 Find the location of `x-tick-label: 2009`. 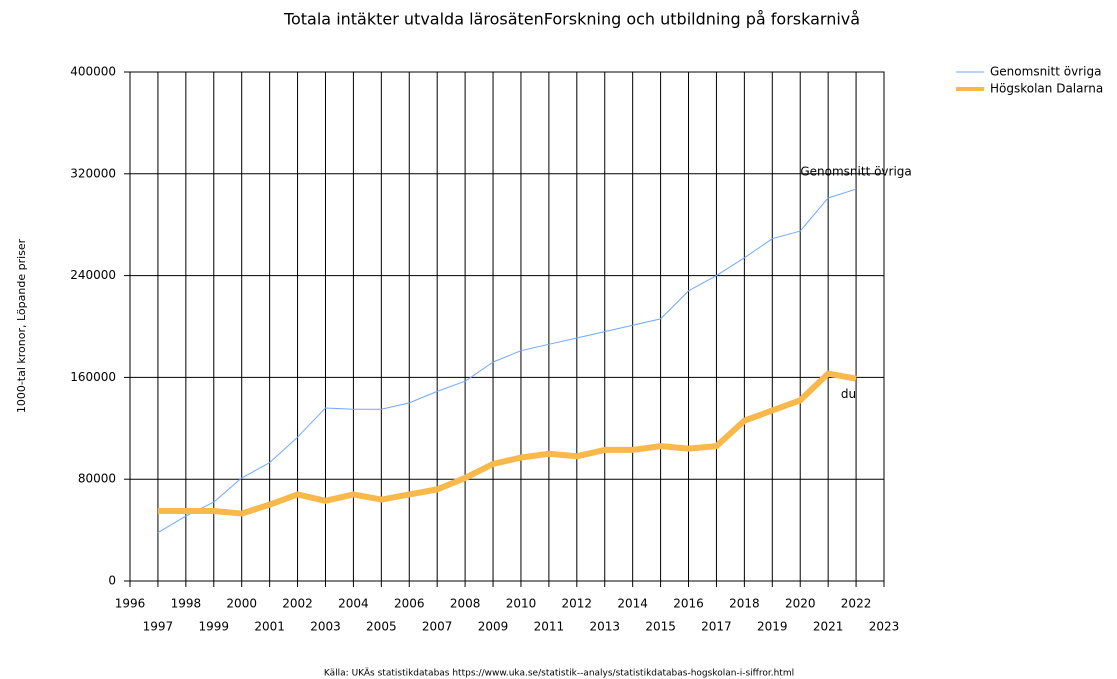

x-tick-label: 2009 is located at coordinates (493, 627).